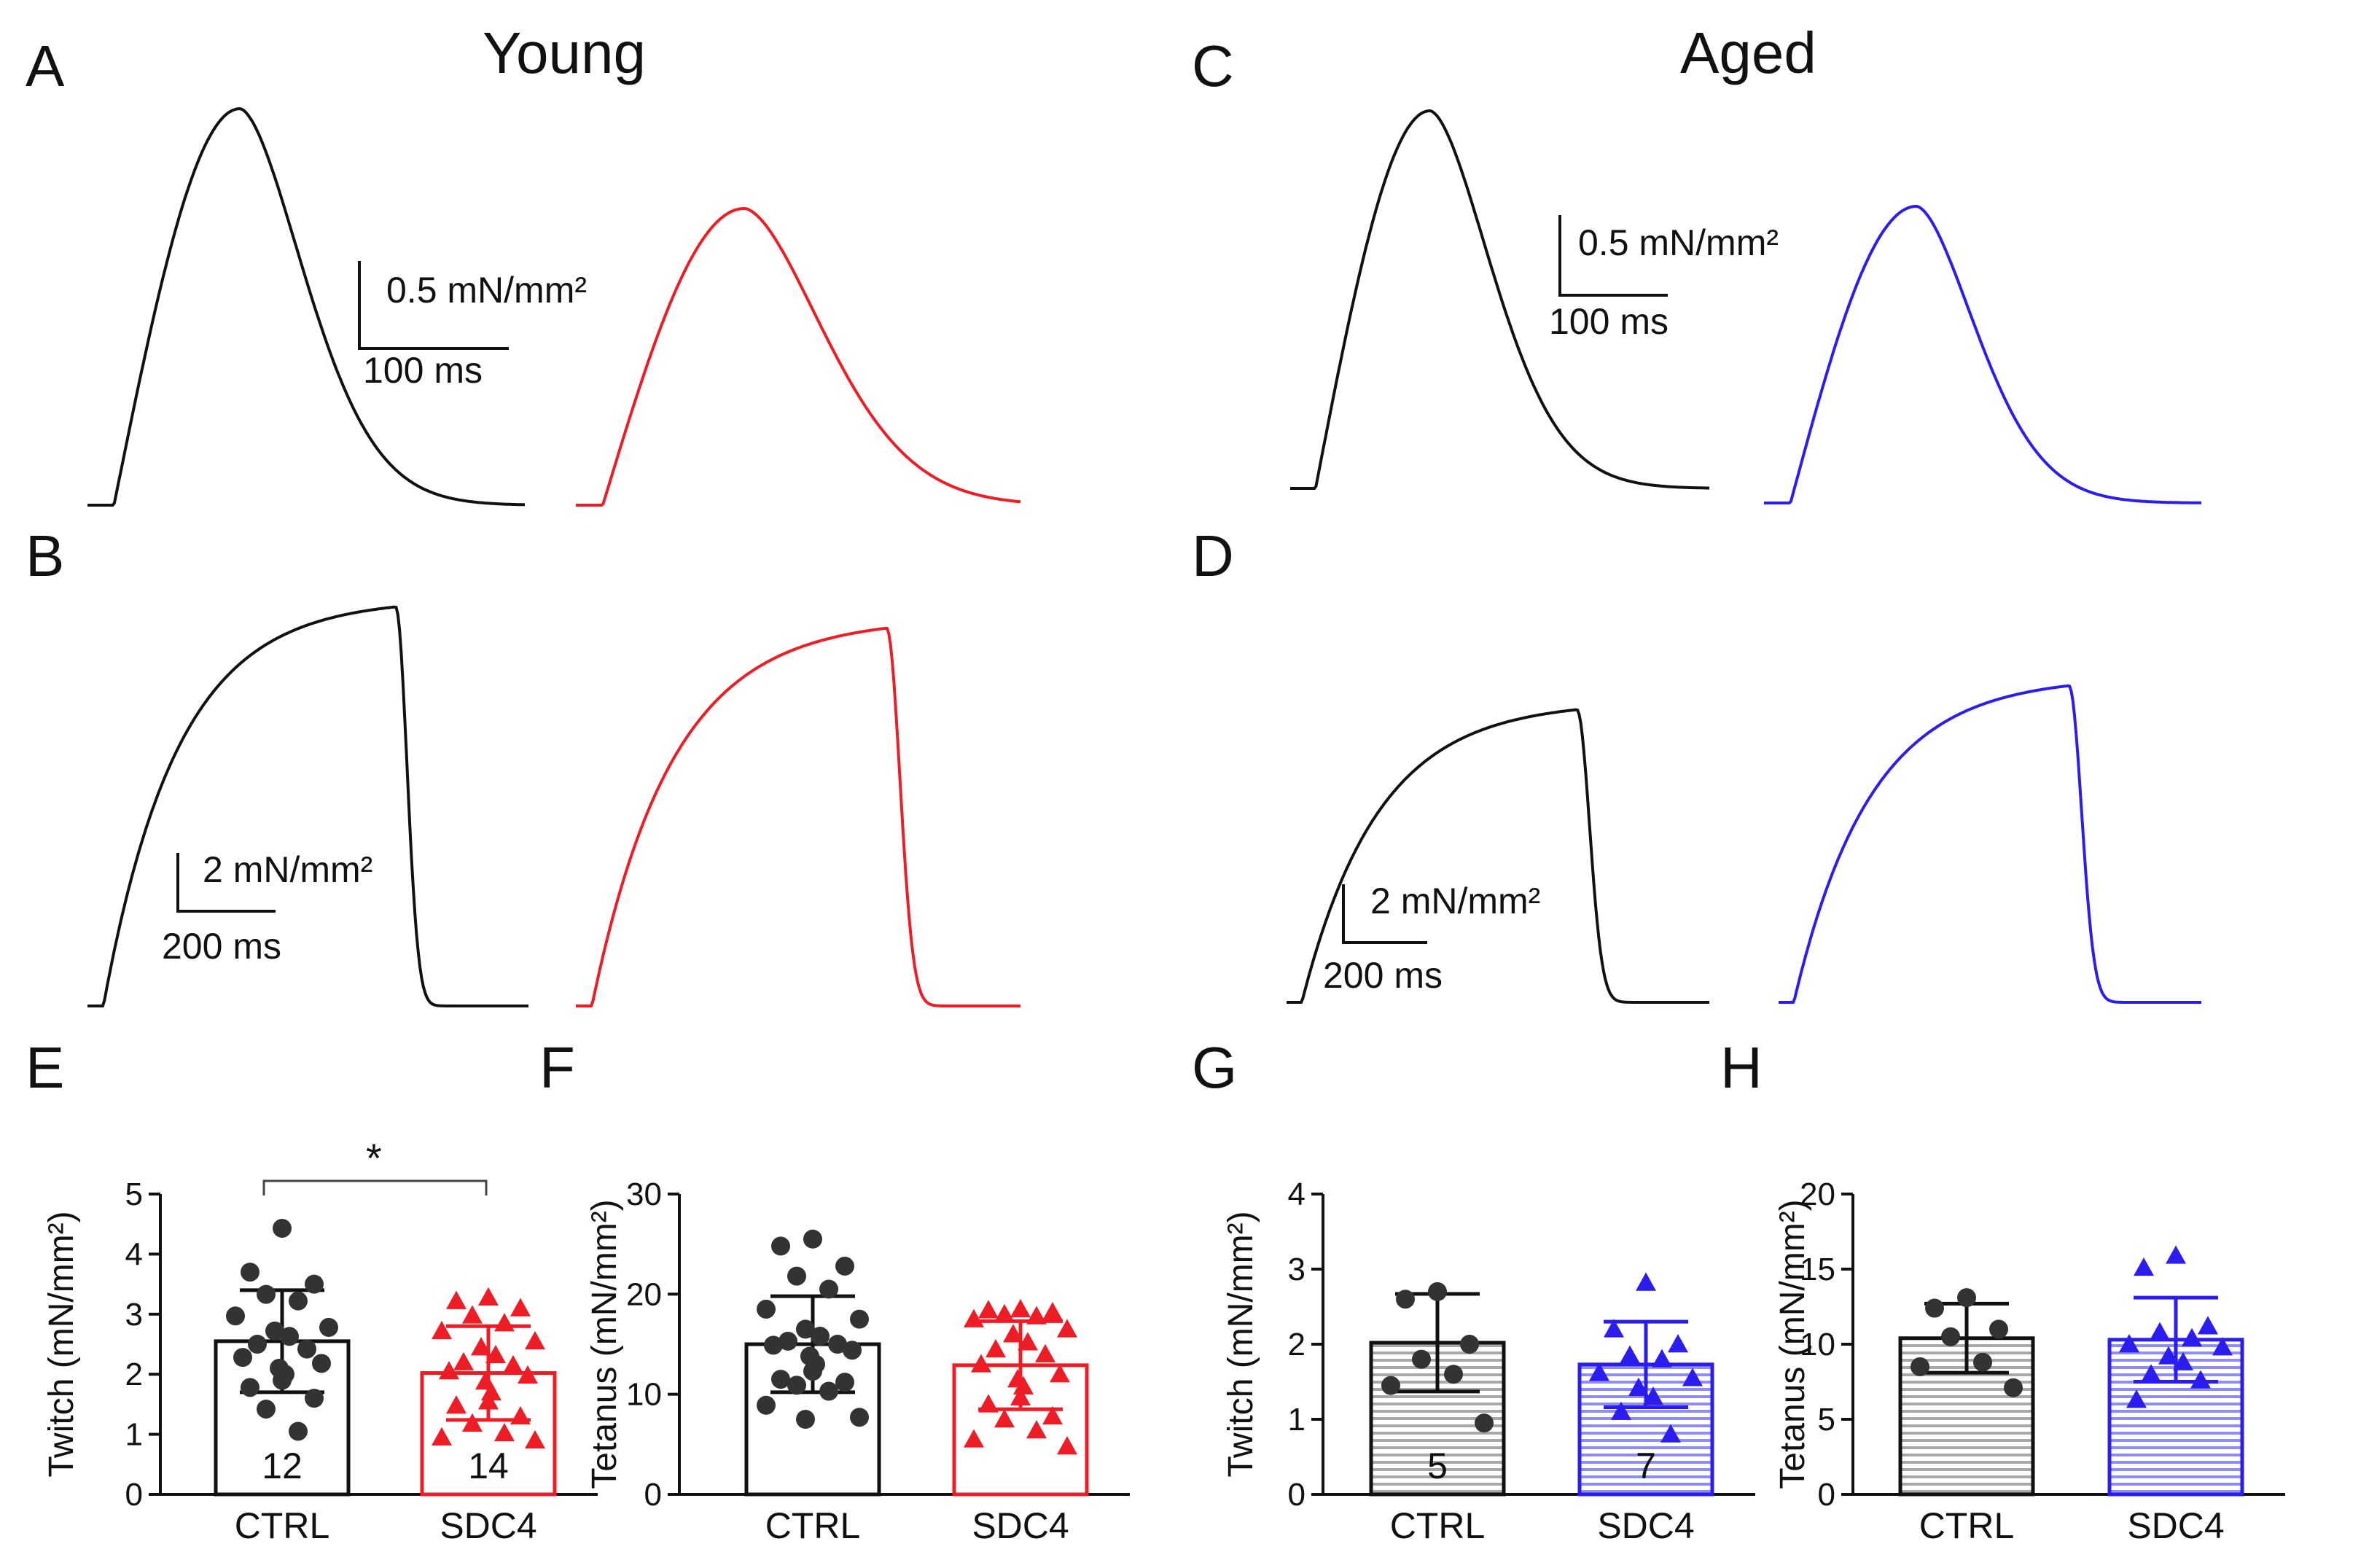  I want to click on n-label-e: 14, so click(488, 1466).